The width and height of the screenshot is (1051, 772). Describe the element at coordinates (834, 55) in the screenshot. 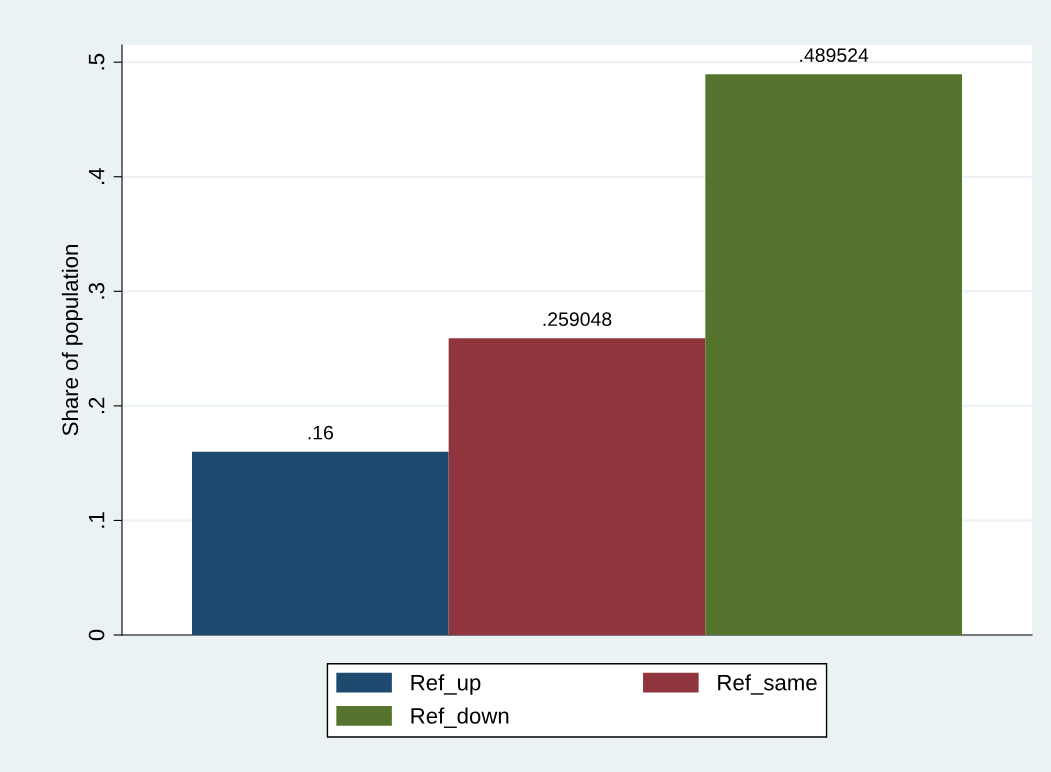

I see `data-label: .489524` at that location.